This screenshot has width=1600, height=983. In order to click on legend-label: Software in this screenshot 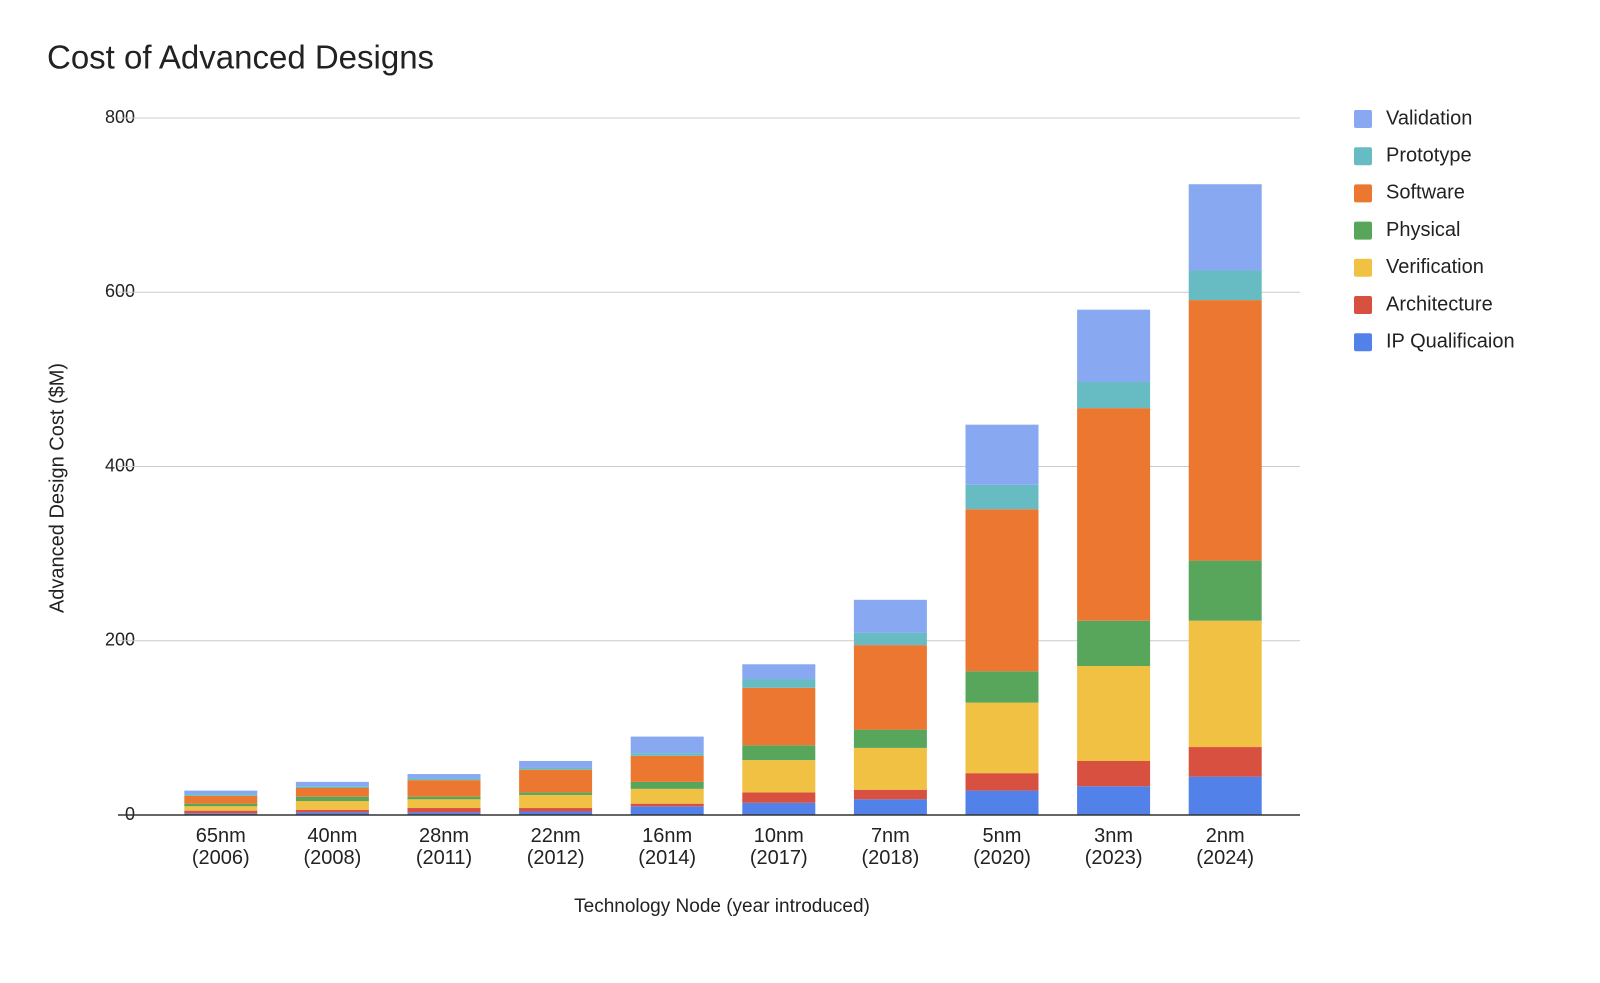, I will do `click(1425, 193)`.